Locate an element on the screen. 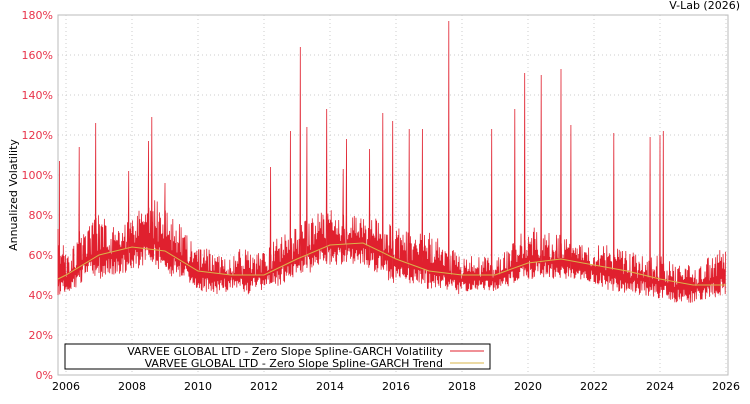 This screenshot has height=404, width=750. y-tick-label: 0% is located at coordinates (44, 375).